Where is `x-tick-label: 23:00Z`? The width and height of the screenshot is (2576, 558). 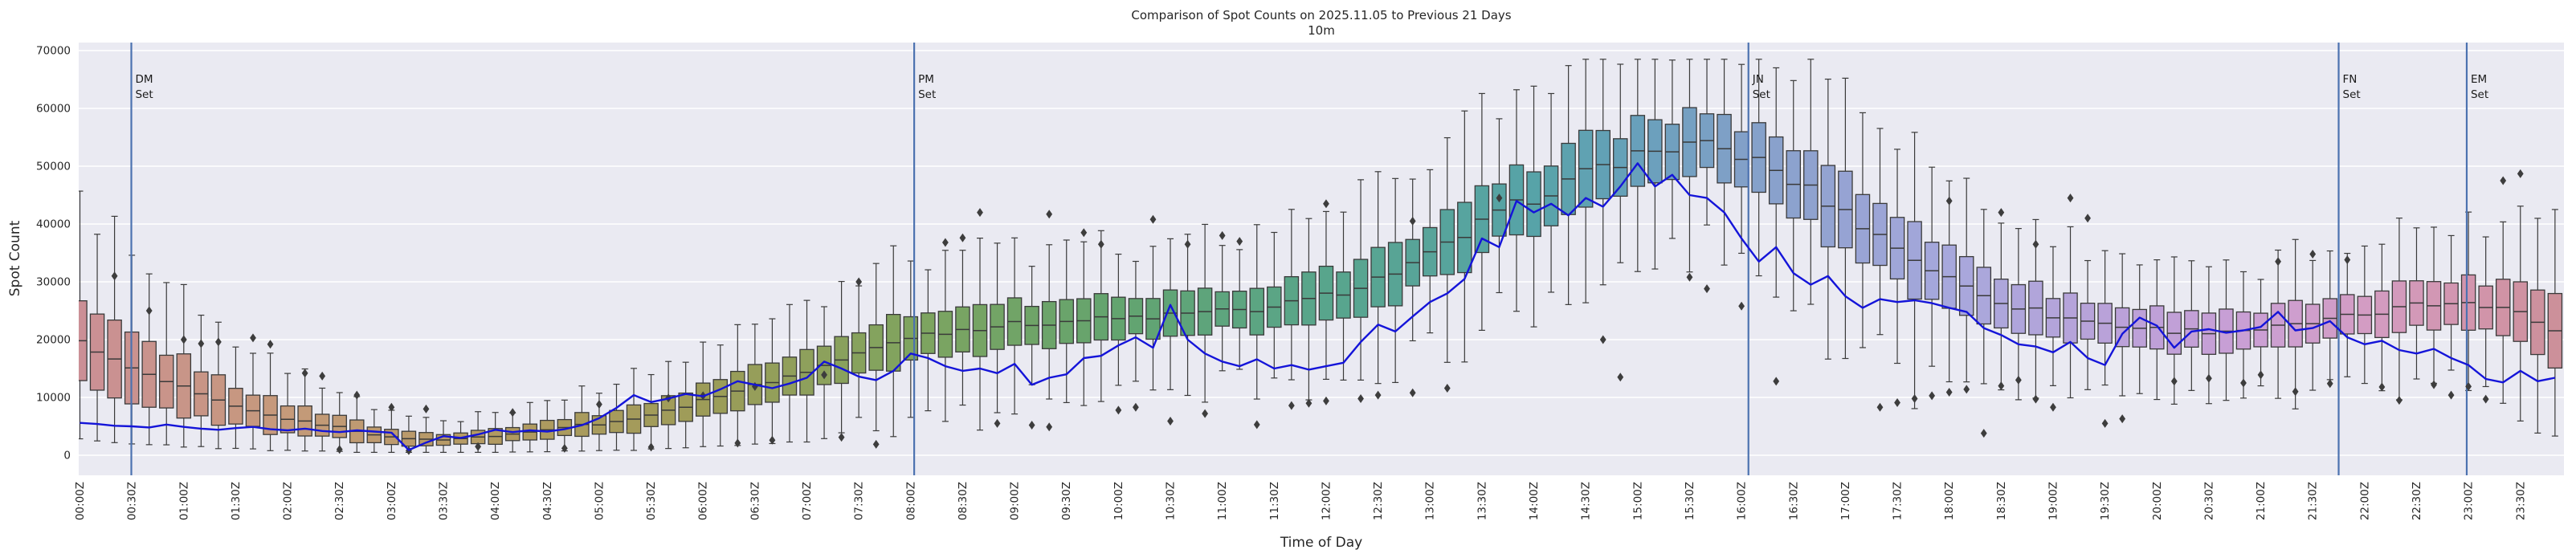 x-tick-label: 23:00Z is located at coordinates (2469, 501).